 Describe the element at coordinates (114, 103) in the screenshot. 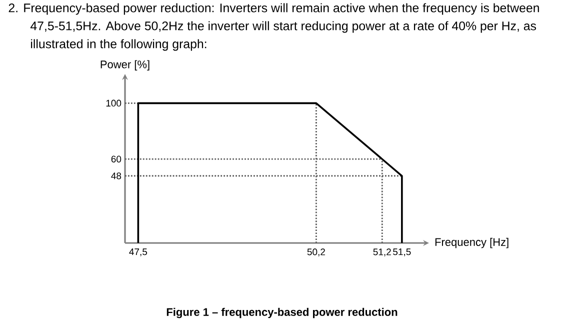

I see `y-tick-label: 100` at that location.